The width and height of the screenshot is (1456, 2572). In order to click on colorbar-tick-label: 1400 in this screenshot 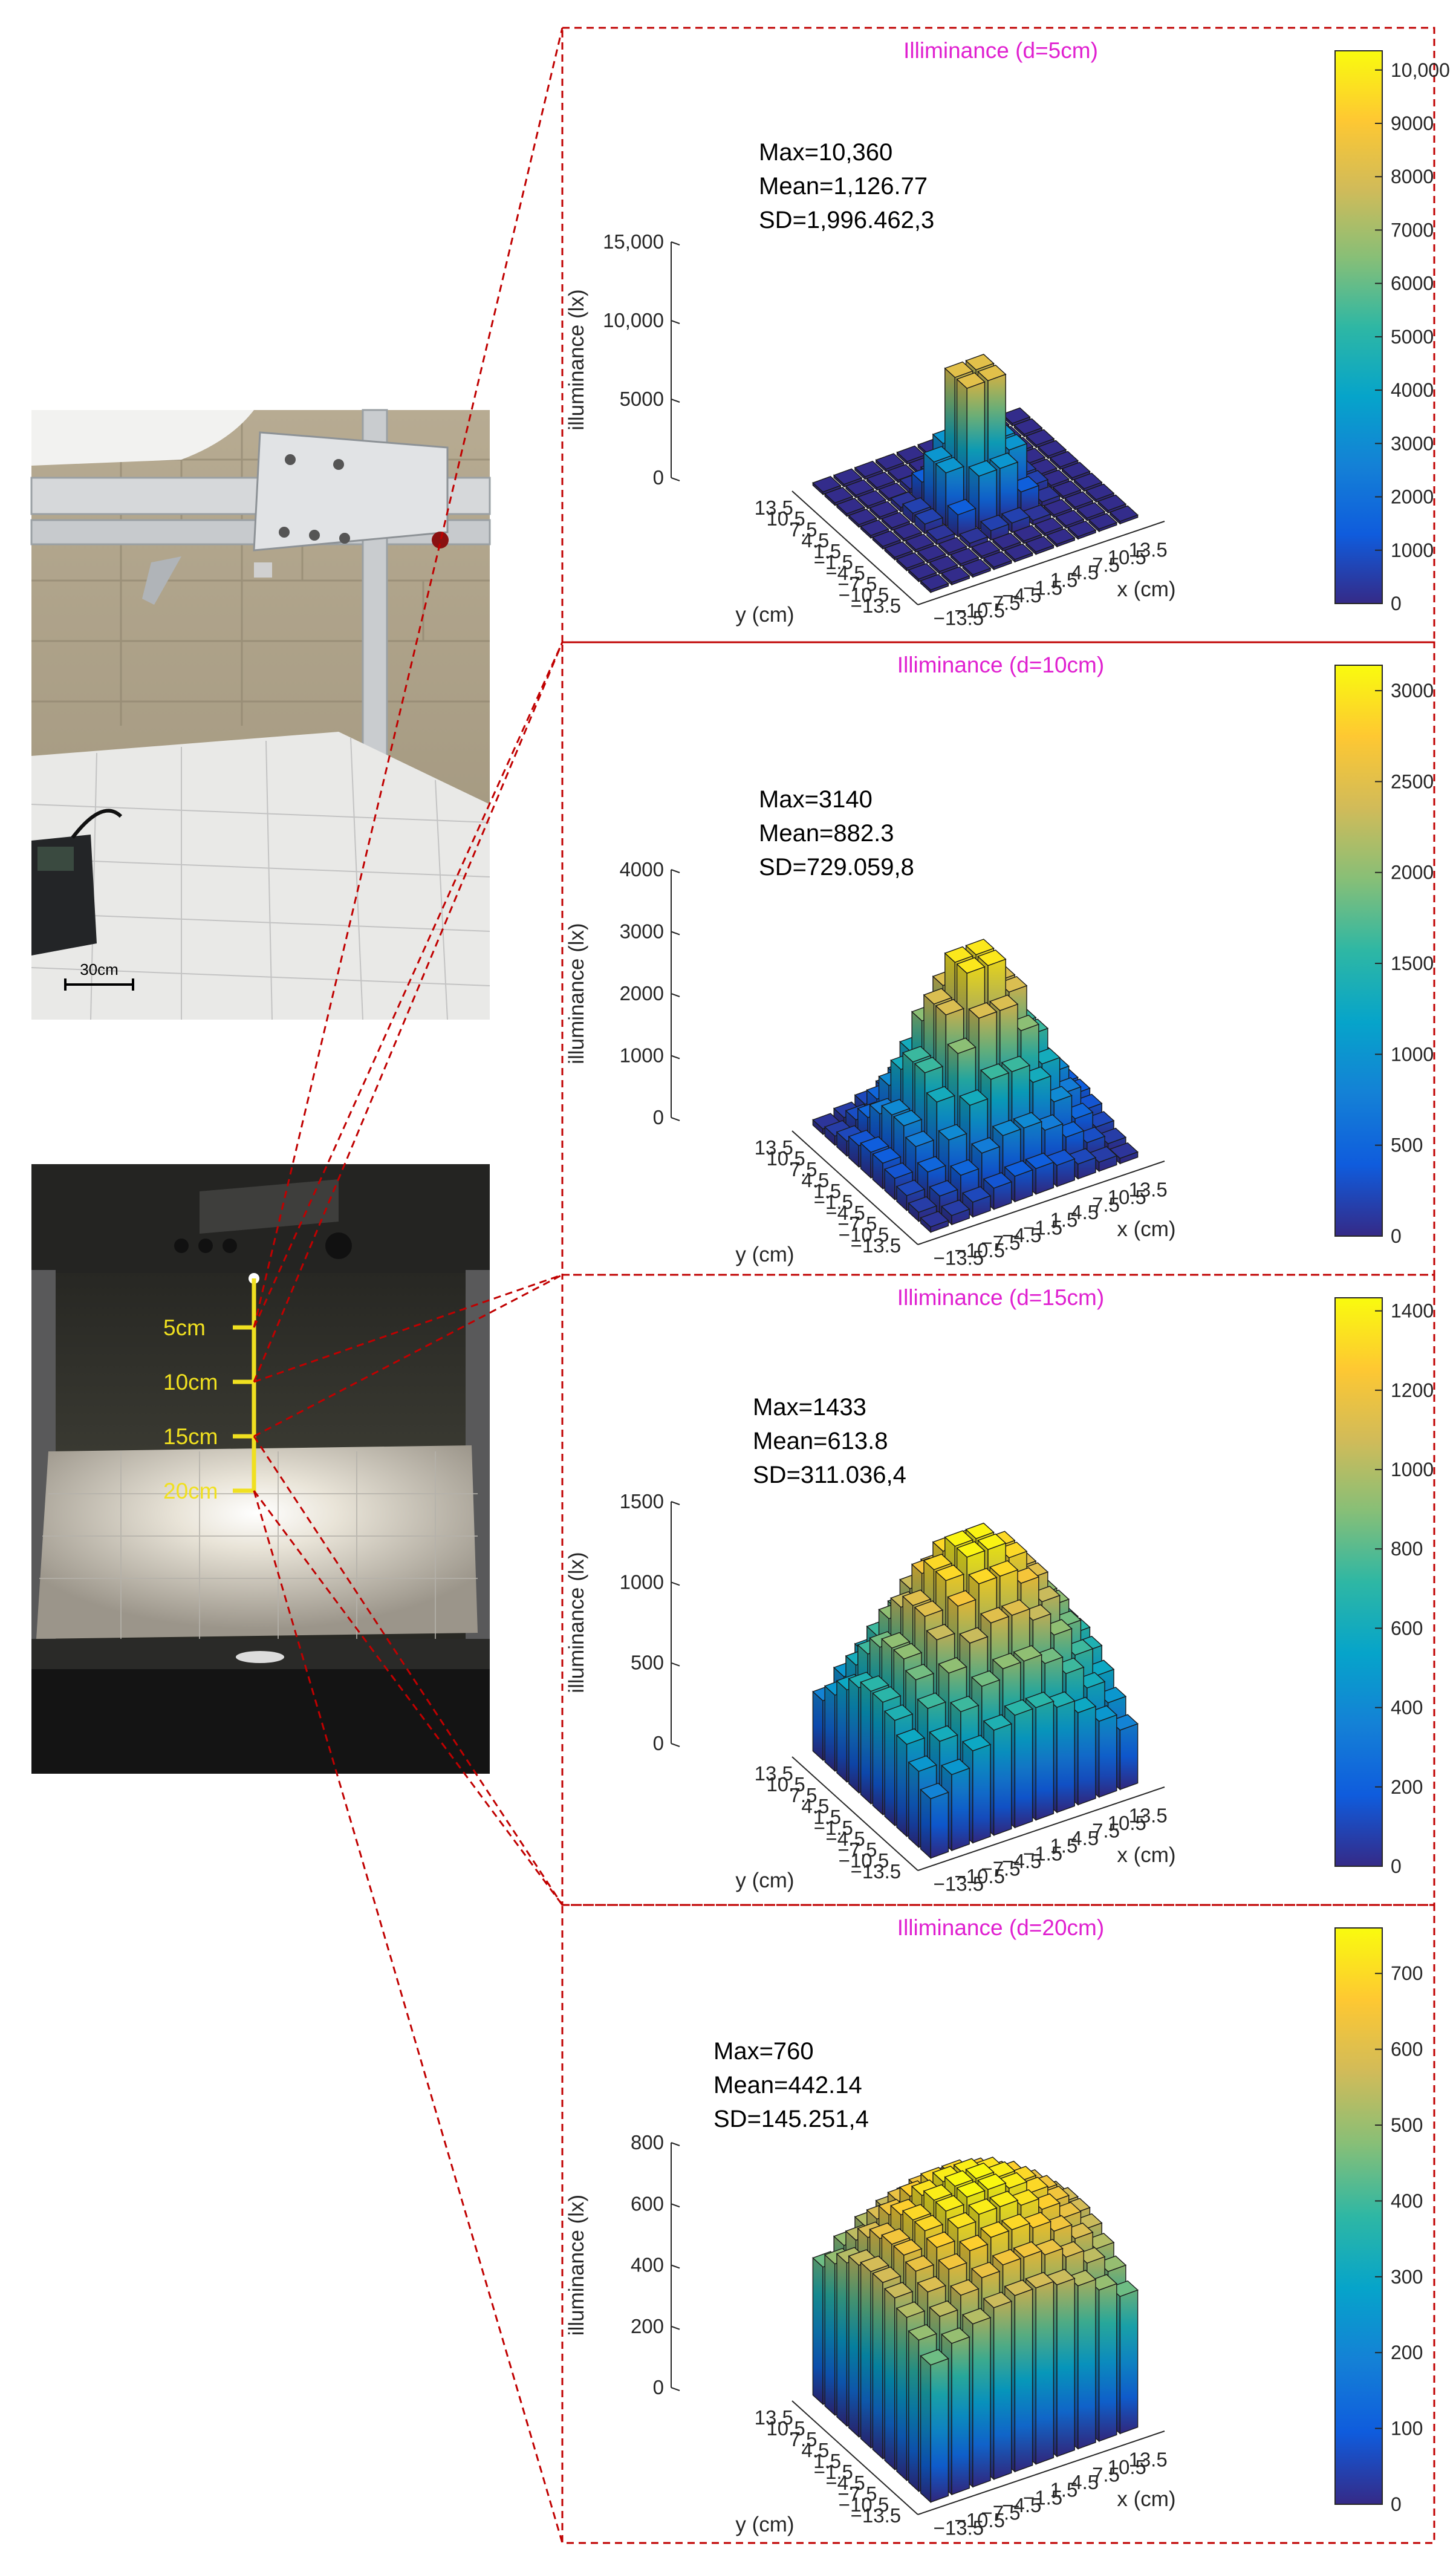, I will do `click(1412, 1311)`.